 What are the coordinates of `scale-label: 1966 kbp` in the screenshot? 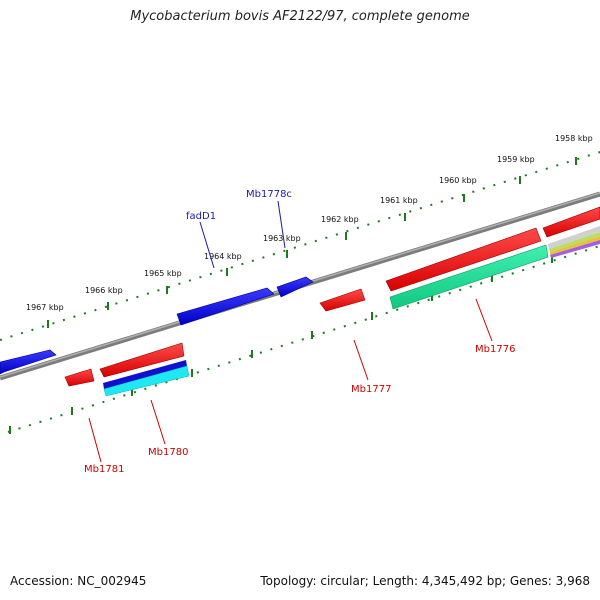 It's located at (104, 290).